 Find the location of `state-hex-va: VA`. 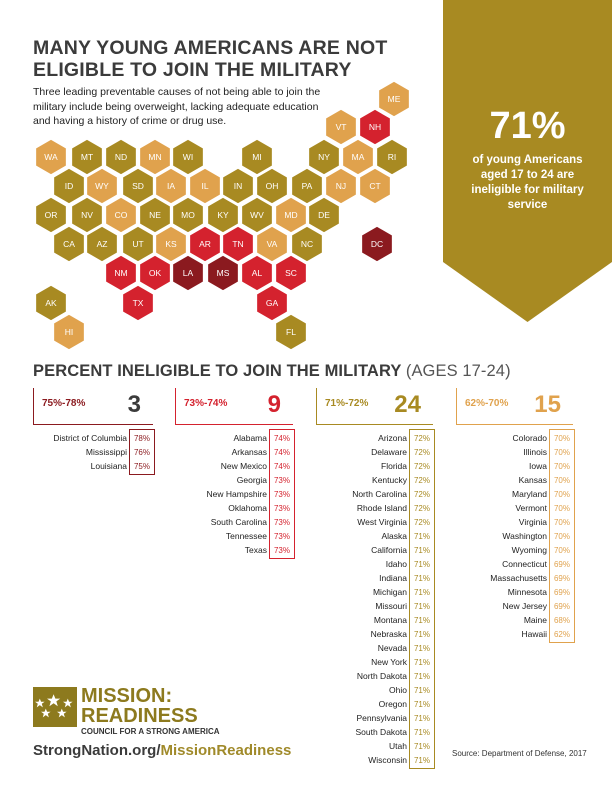

state-hex-va: VA is located at coordinates (272, 244).